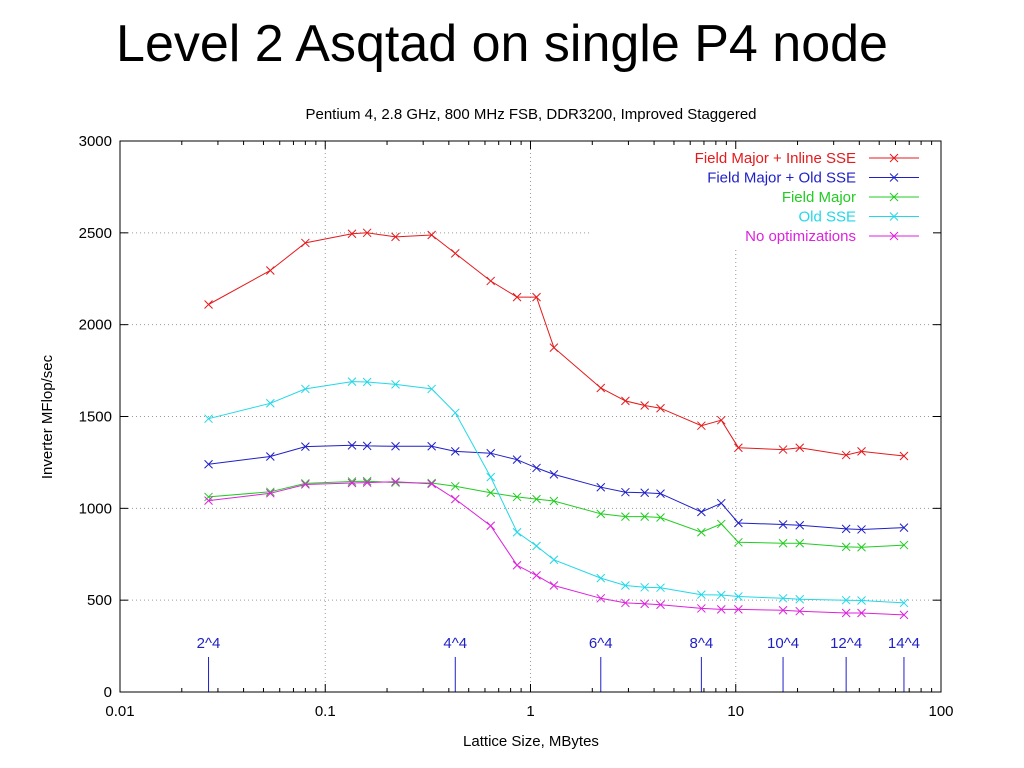 The height and width of the screenshot is (768, 1024). What do you see at coordinates (502, 44) in the screenshot?
I see `slide-title: Level 2 Asqtad on single P4 node` at bounding box center [502, 44].